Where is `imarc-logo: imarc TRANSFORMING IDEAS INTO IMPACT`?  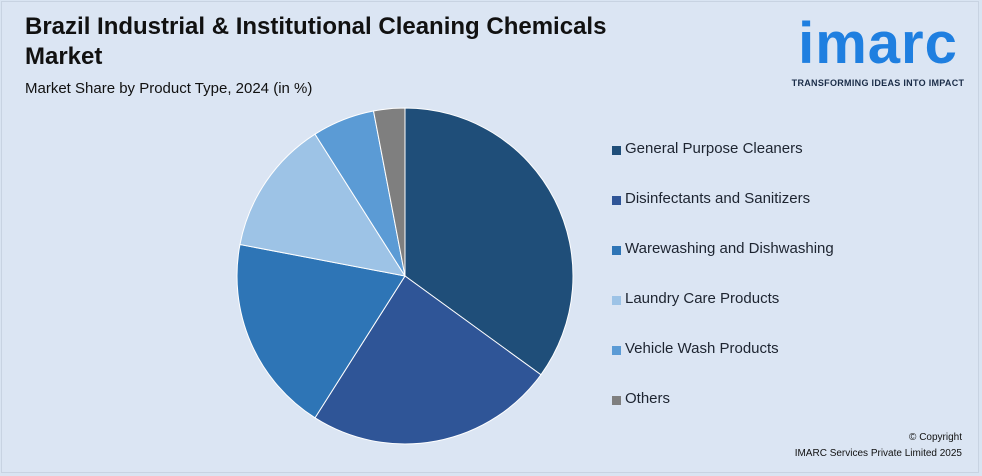 imarc-logo: imarc TRANSFORMING IDEAS INTO IMPACT is located at coordinates (878, 50).